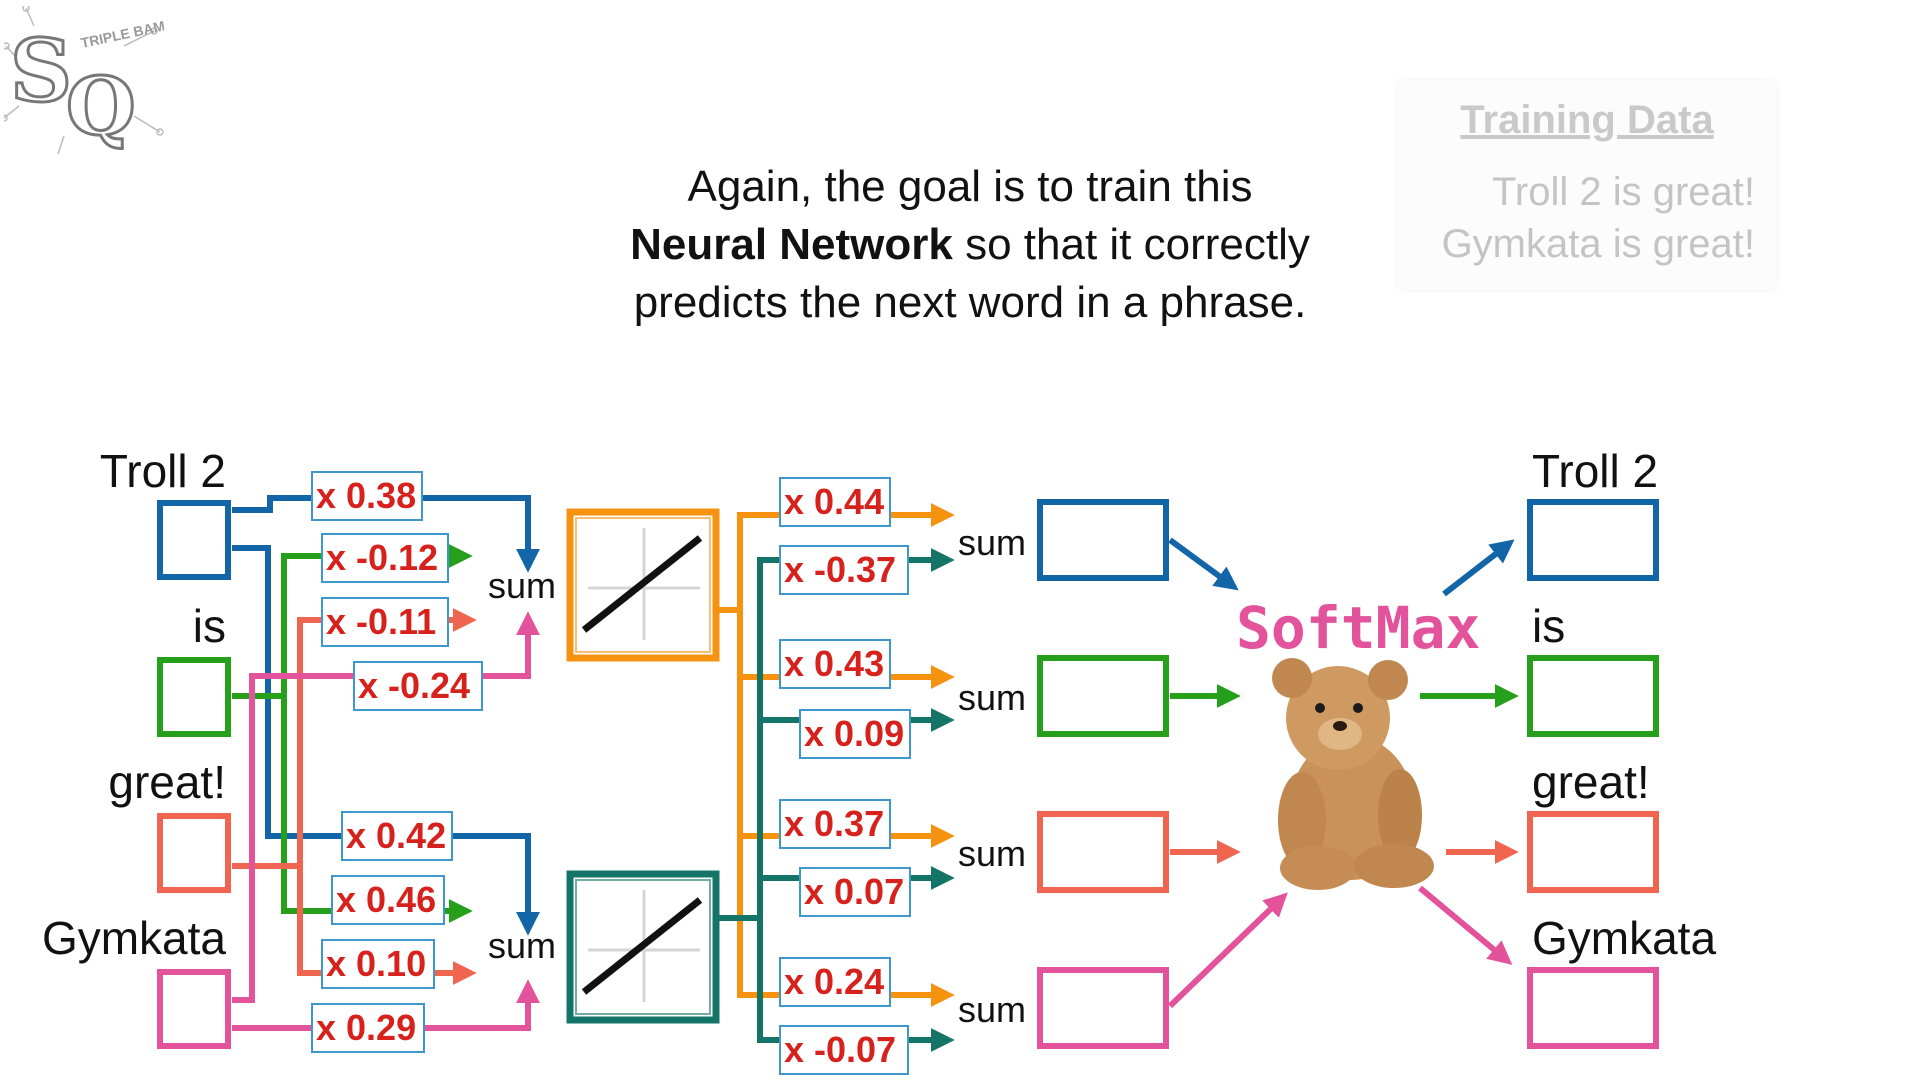  I want to click on output-box-troll2, so click(1593, 540).